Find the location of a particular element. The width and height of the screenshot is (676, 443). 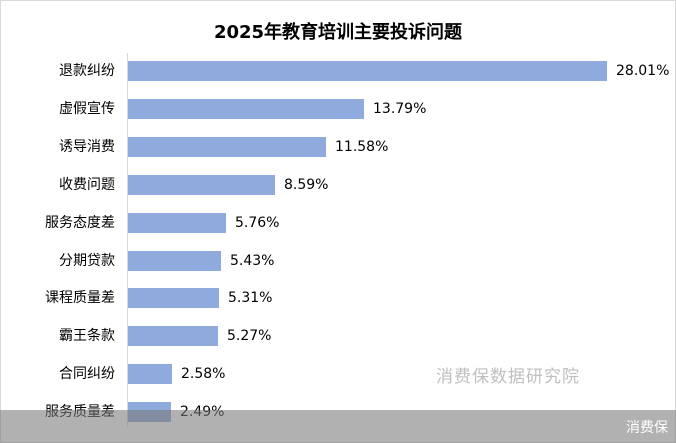

bar-row: 收费问题 8.59% is located at coordinates (338, 185).